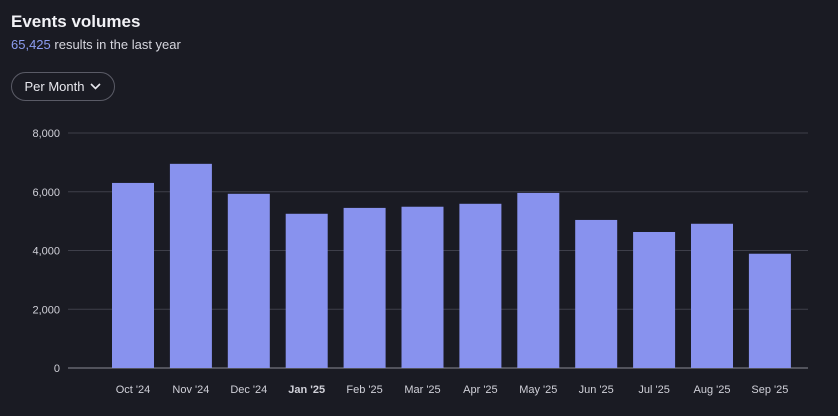 The height and width of the screenshot is (416, 838). I want to click on x-tick-label: Oct '24, so click(133, 390).